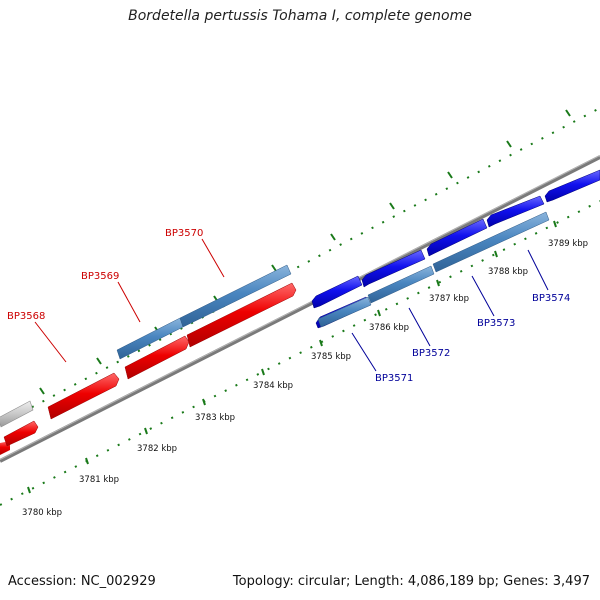  What do you see at coordinates (17, 414) in the screenshot?
I see `grey-feature` at bounding box center [17, 414].